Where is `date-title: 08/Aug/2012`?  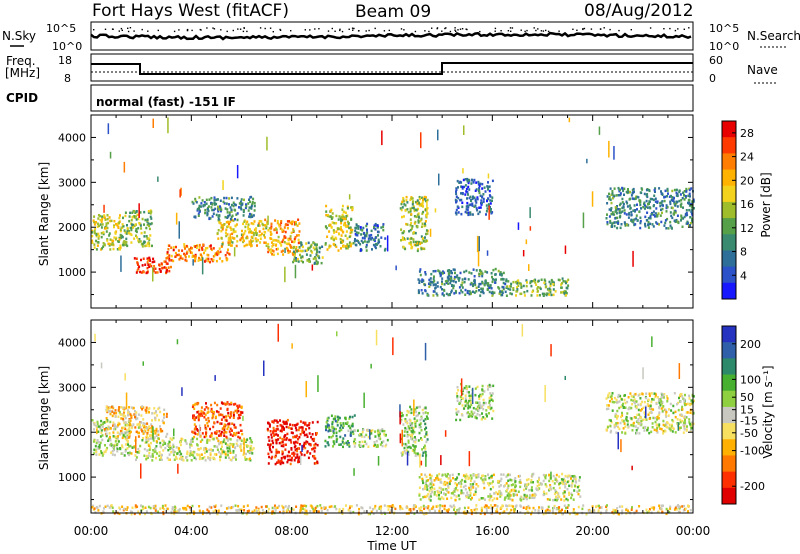 date-title: 08/Aug/2012 is located at coordinates (639, 11).